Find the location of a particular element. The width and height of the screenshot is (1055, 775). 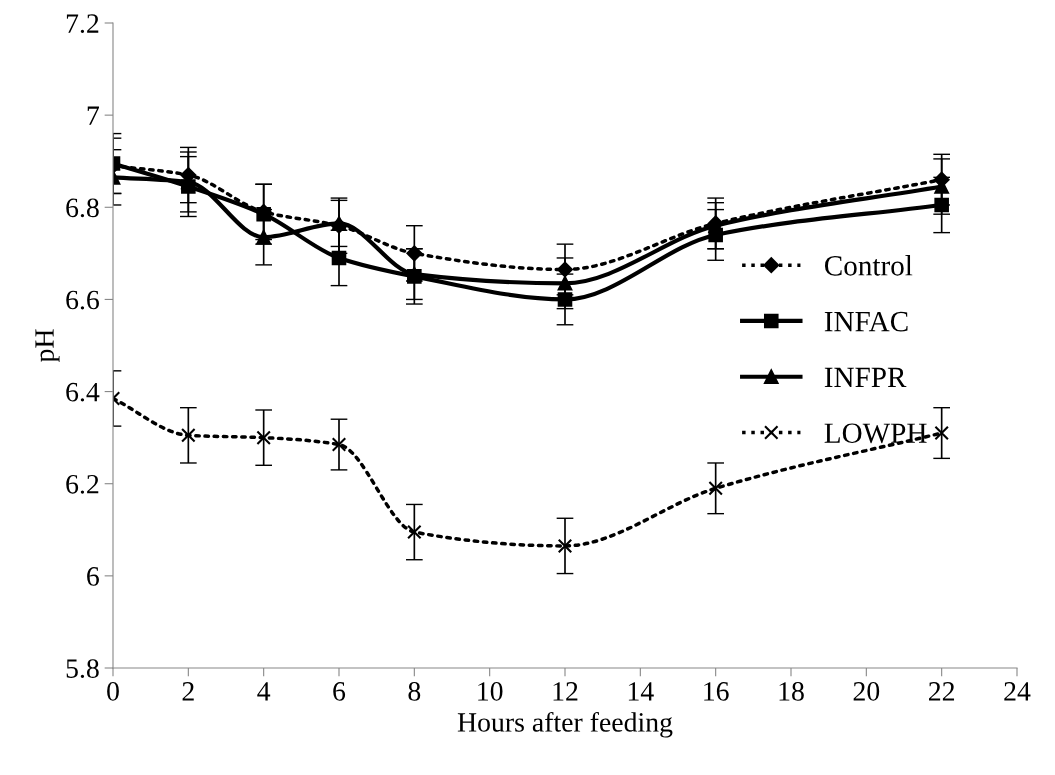

x-tick-label: 4 is located at coordinates (264, 691).